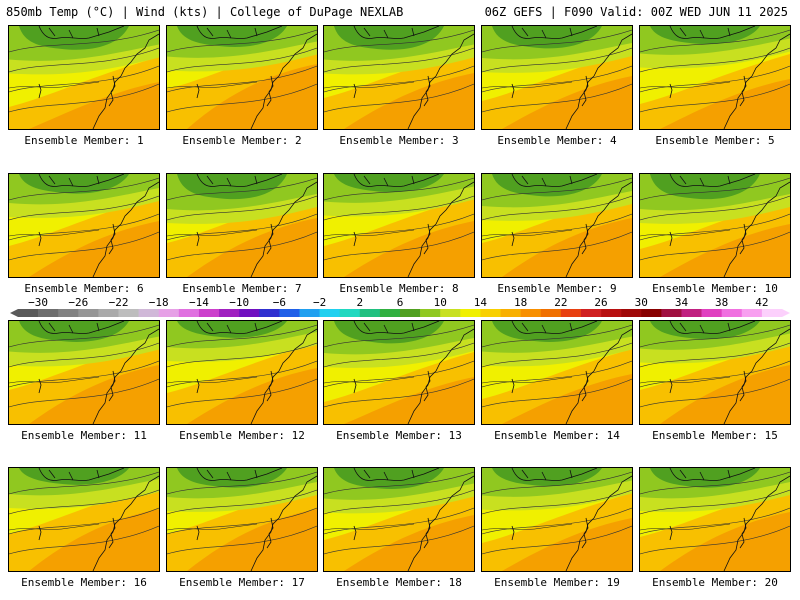 This screenshot has height=600, width=800. I want to click on colorbar-tick-label: −10, so click(239, 302).